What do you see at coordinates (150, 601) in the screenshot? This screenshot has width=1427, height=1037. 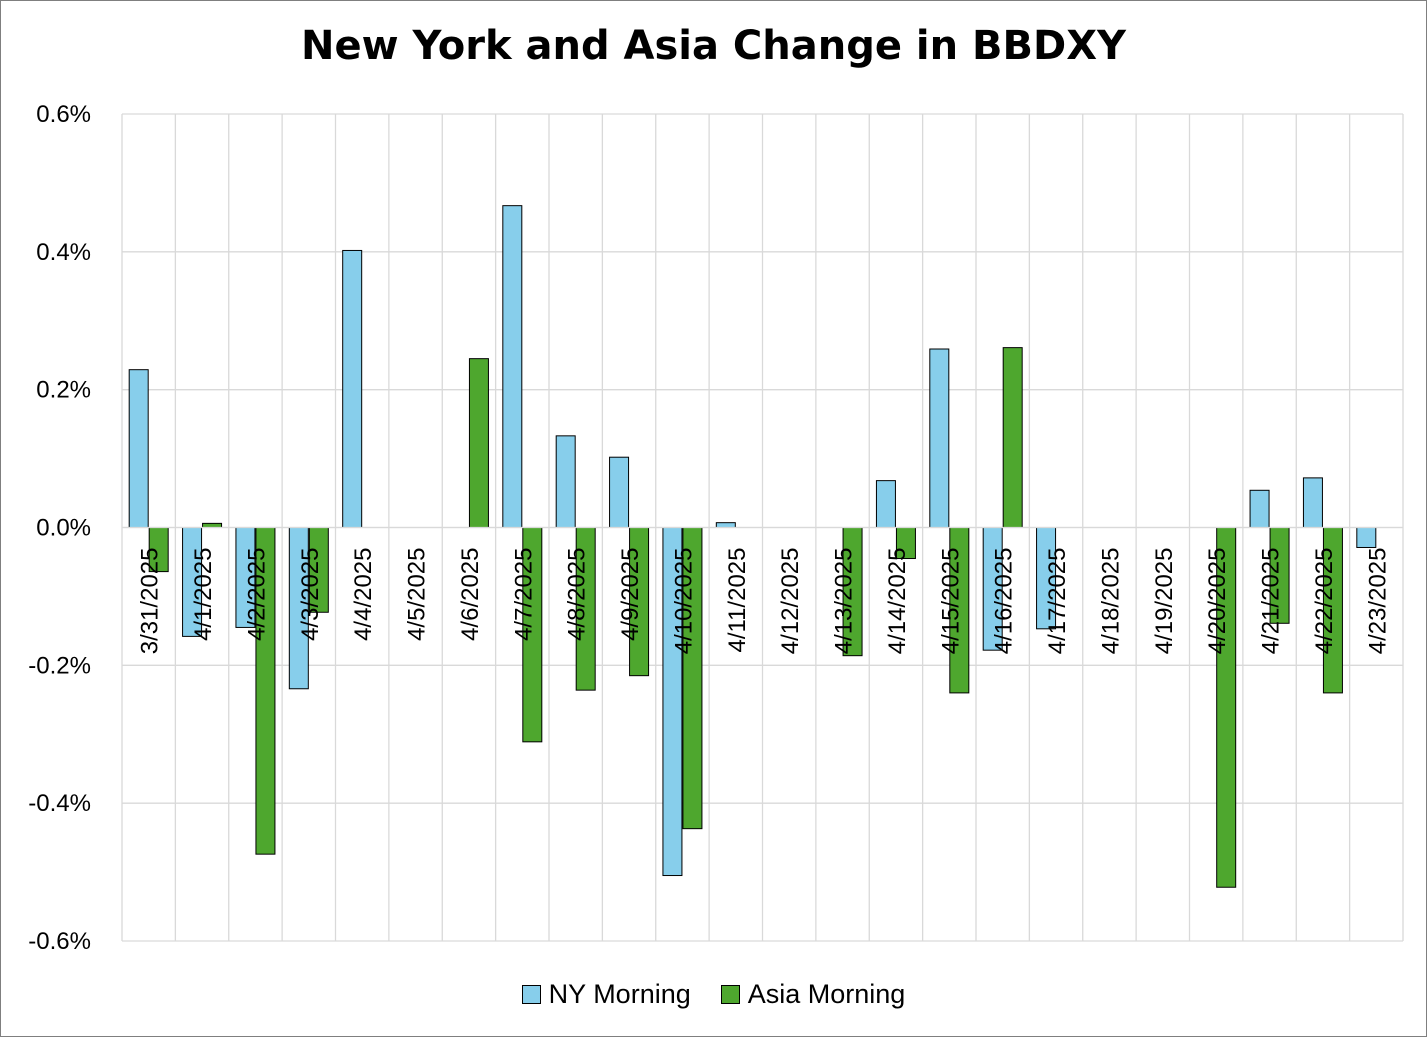 I see `x-tick-label: 3/31/2025` at bounding box center [150, 601].